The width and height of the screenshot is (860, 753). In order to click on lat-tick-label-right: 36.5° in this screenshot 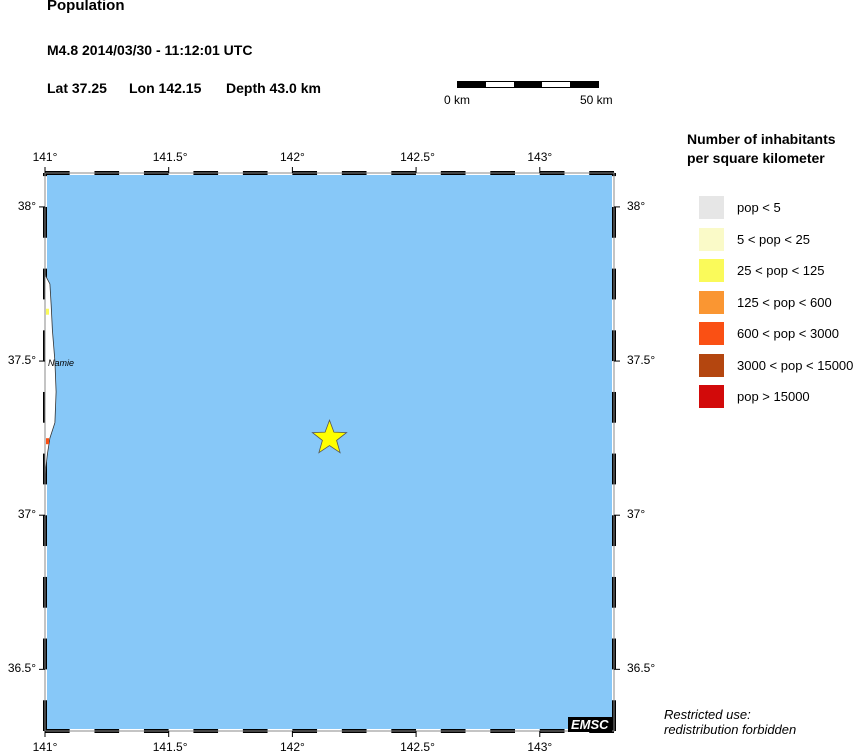, I will do `click(641, 668)`.